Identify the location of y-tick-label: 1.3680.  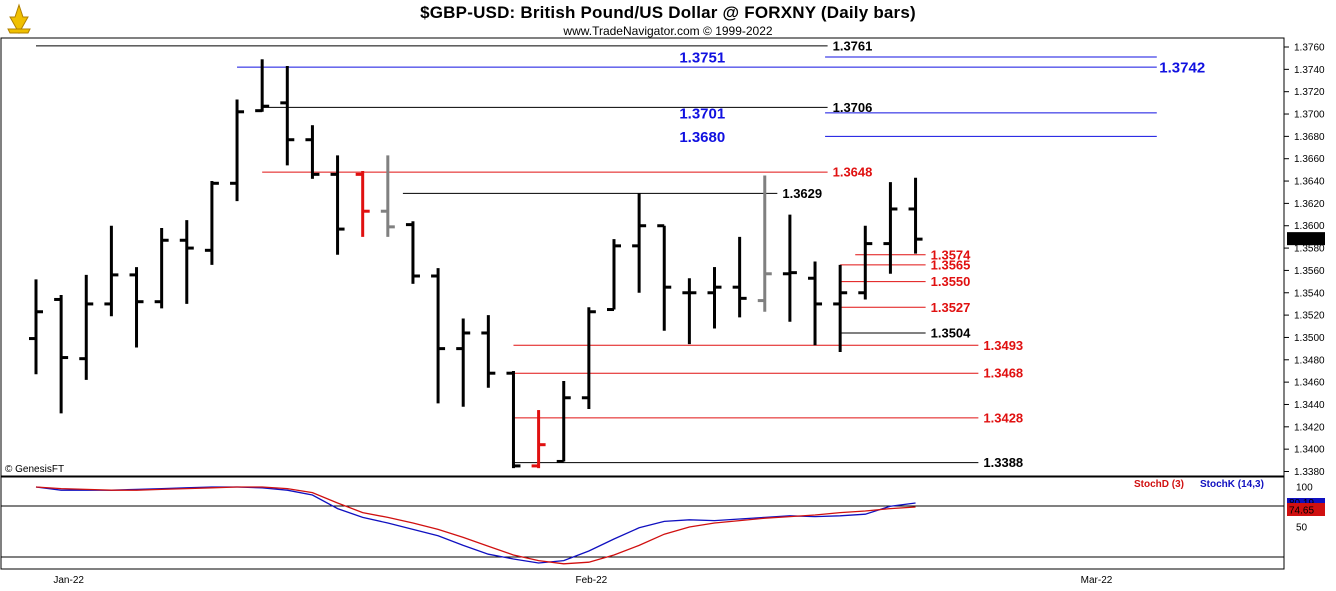
(1309, 137).